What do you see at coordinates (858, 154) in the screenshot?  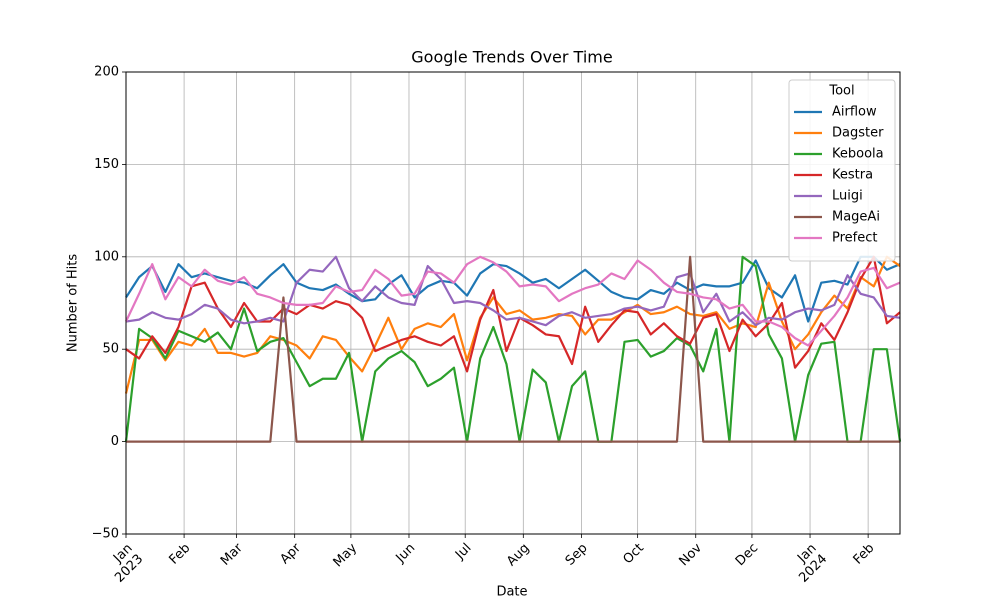 I see `legend-label: Keboola` at bounding box center [858, 154].